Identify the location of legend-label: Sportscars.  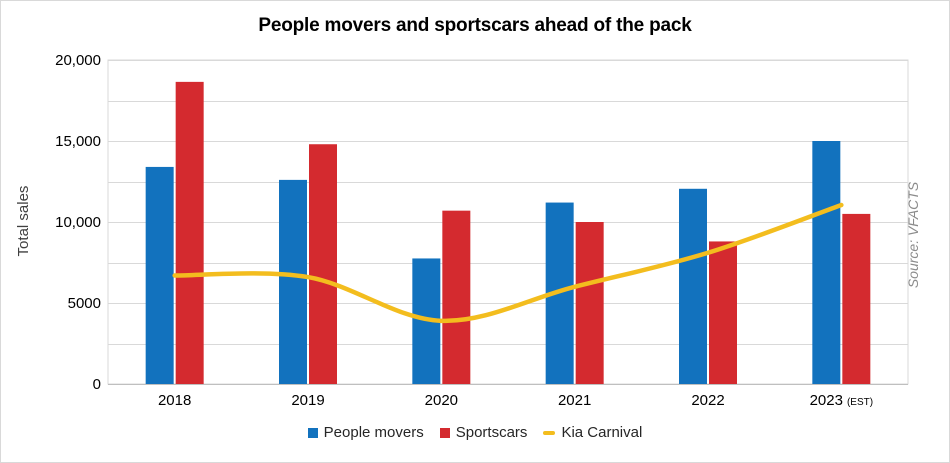
(491, 432).